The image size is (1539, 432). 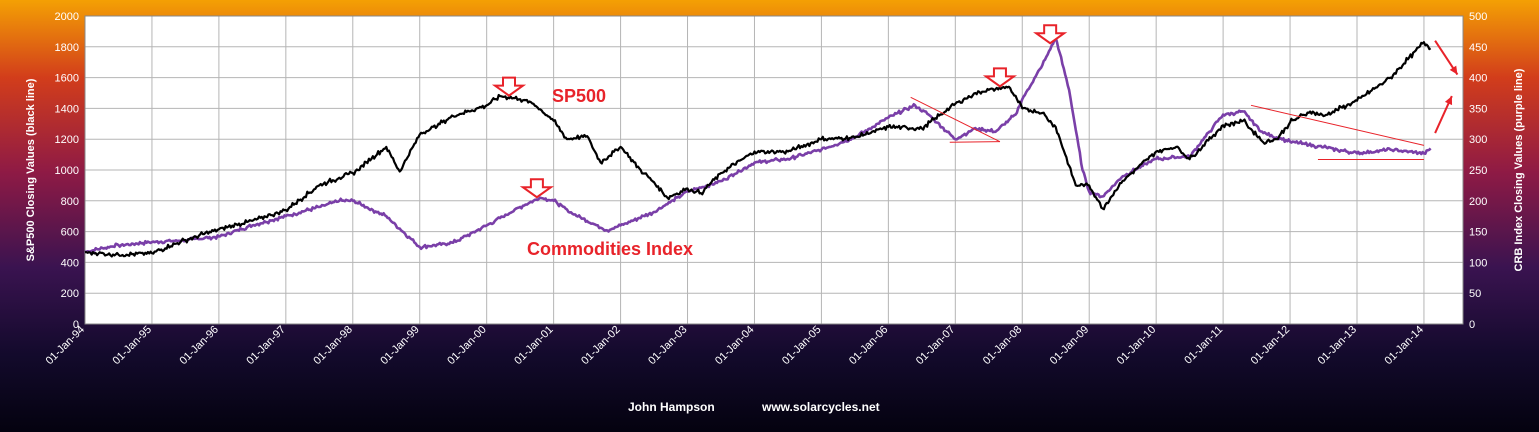 What do you see at coordinates (579, 96) in the screenshot?
I see `sp500-label: SP500` at bounding box center [579, 96].